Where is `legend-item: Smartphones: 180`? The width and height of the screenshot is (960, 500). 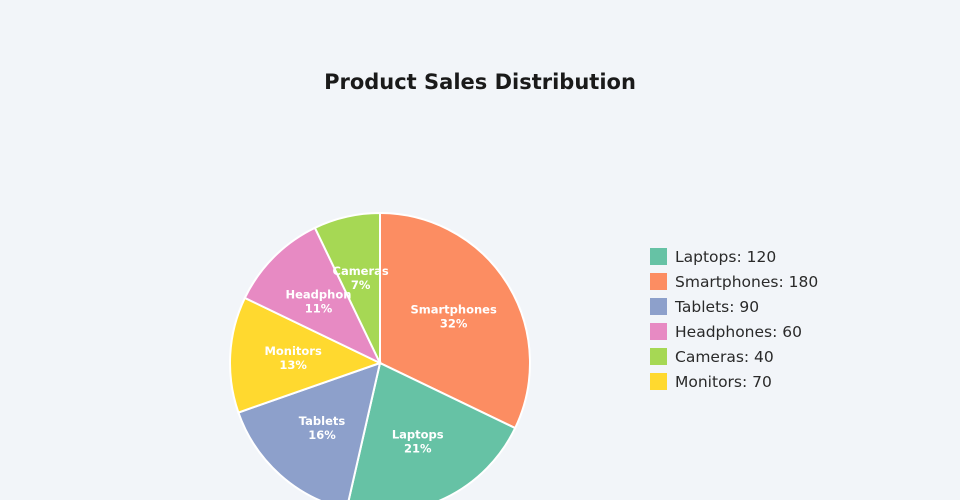
legend-item: Smartphones: 180 is located at coordinates (734, 281).